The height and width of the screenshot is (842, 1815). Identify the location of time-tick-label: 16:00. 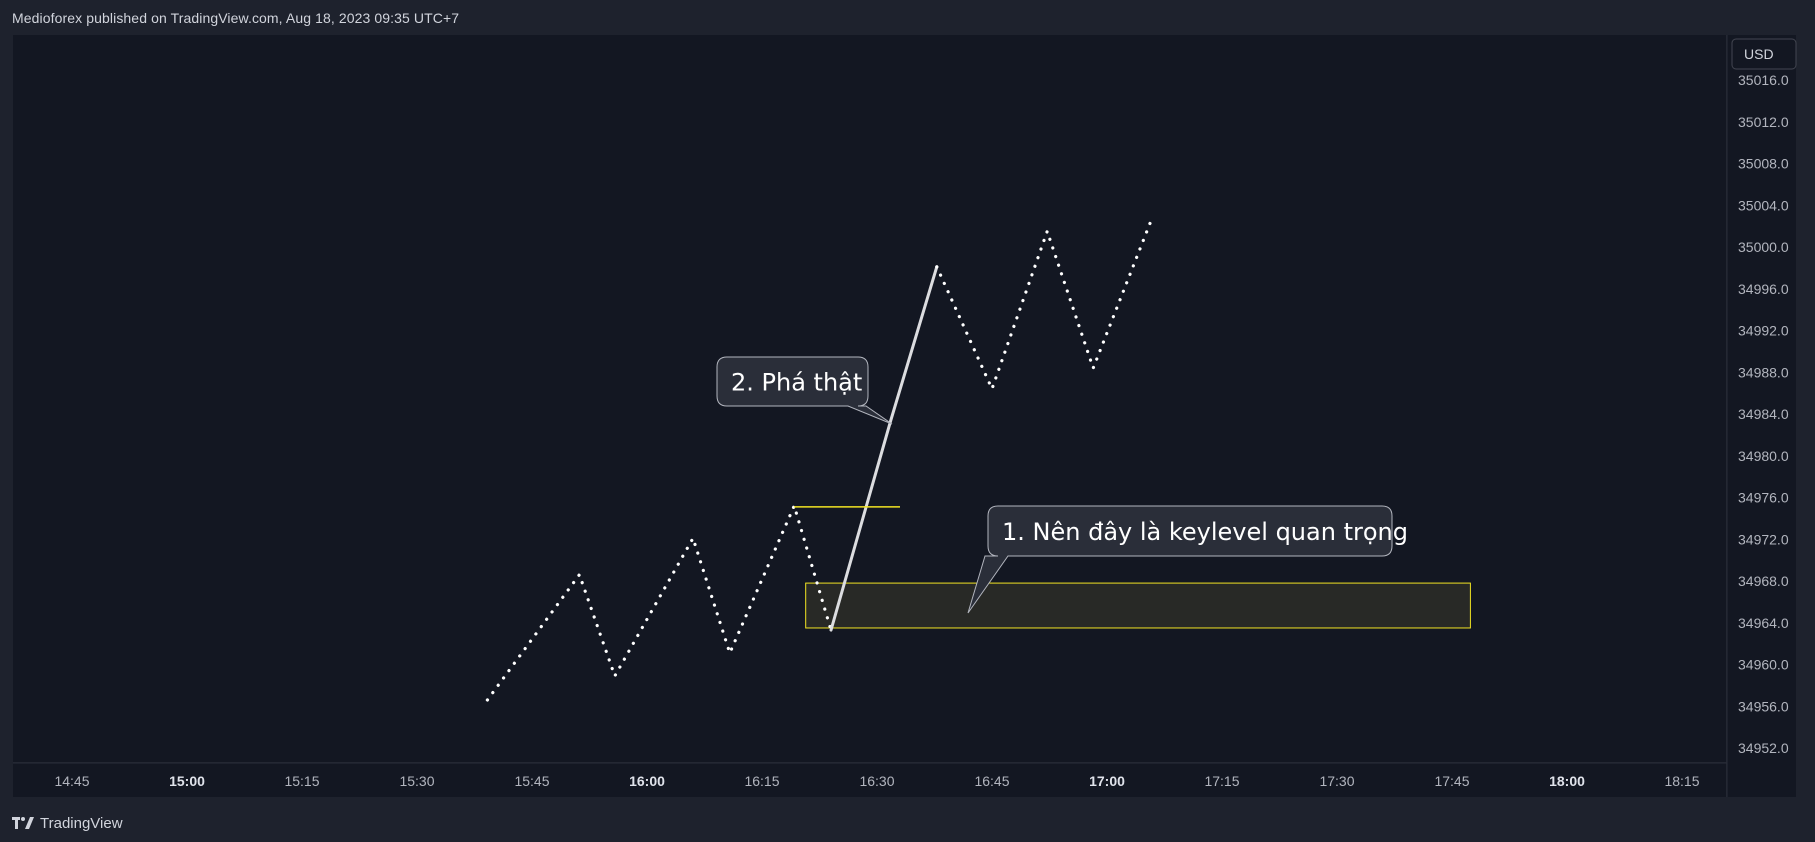
(647, 781).